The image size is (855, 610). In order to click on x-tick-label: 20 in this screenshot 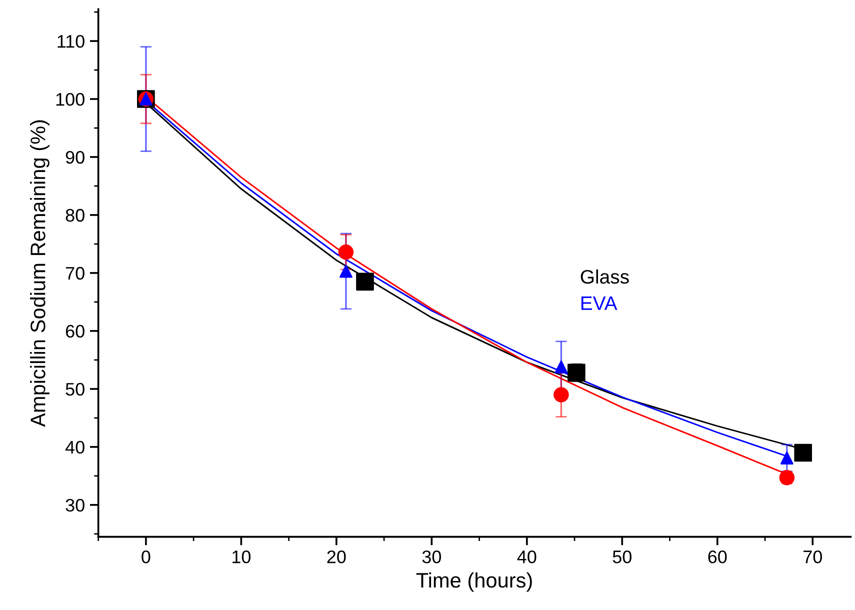, I will do `click(336, 557)`.